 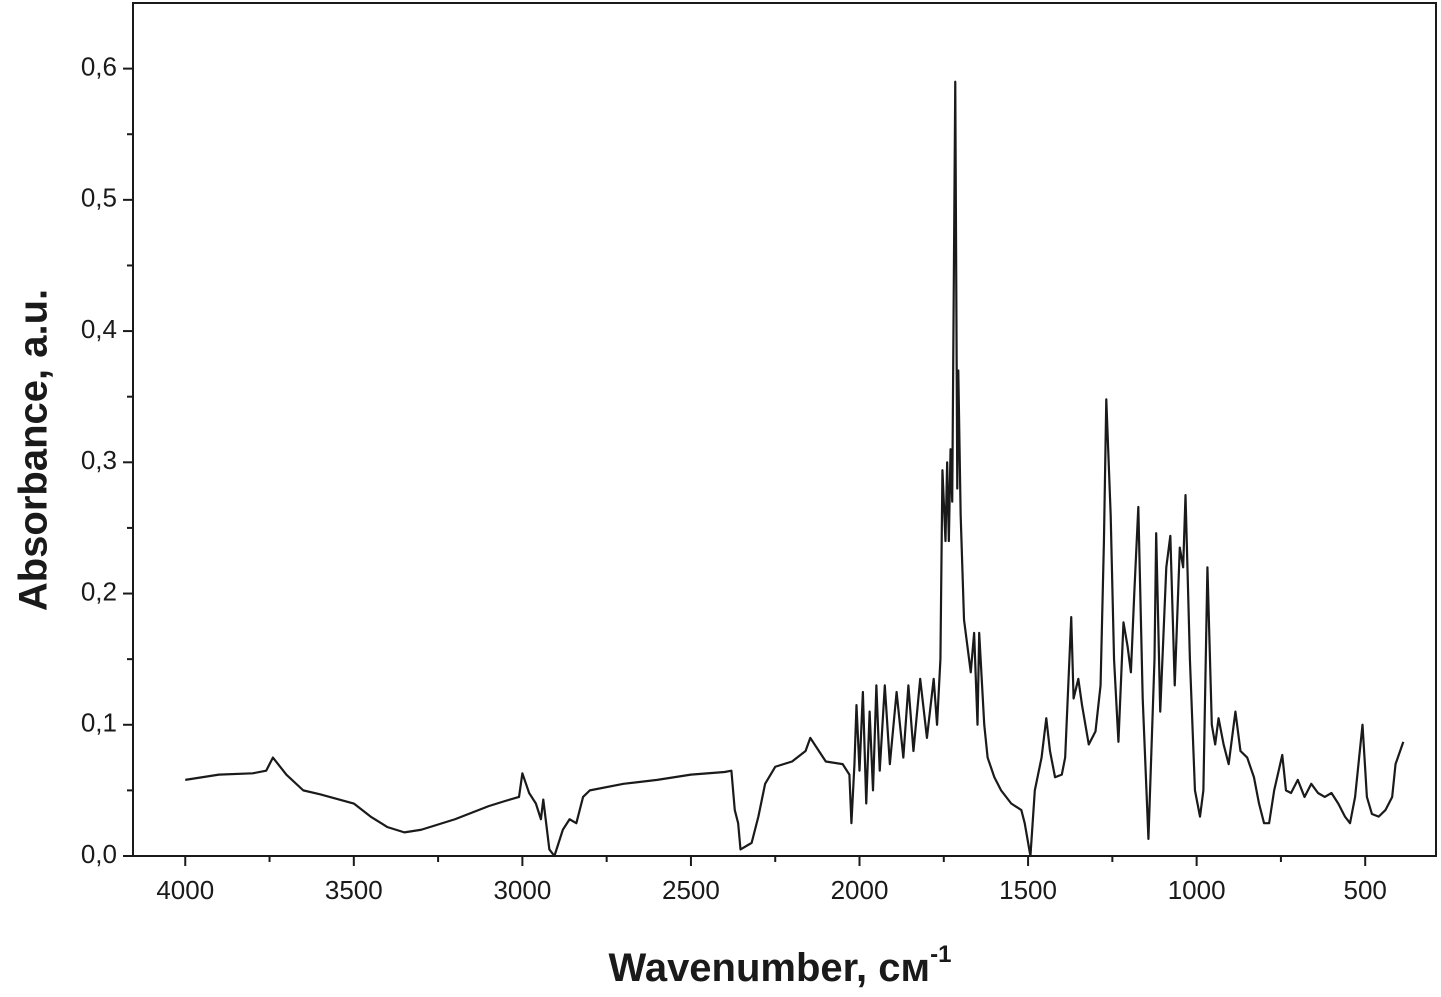 I want to click on x-tick-label: 2000, so click(x=860, y=890).